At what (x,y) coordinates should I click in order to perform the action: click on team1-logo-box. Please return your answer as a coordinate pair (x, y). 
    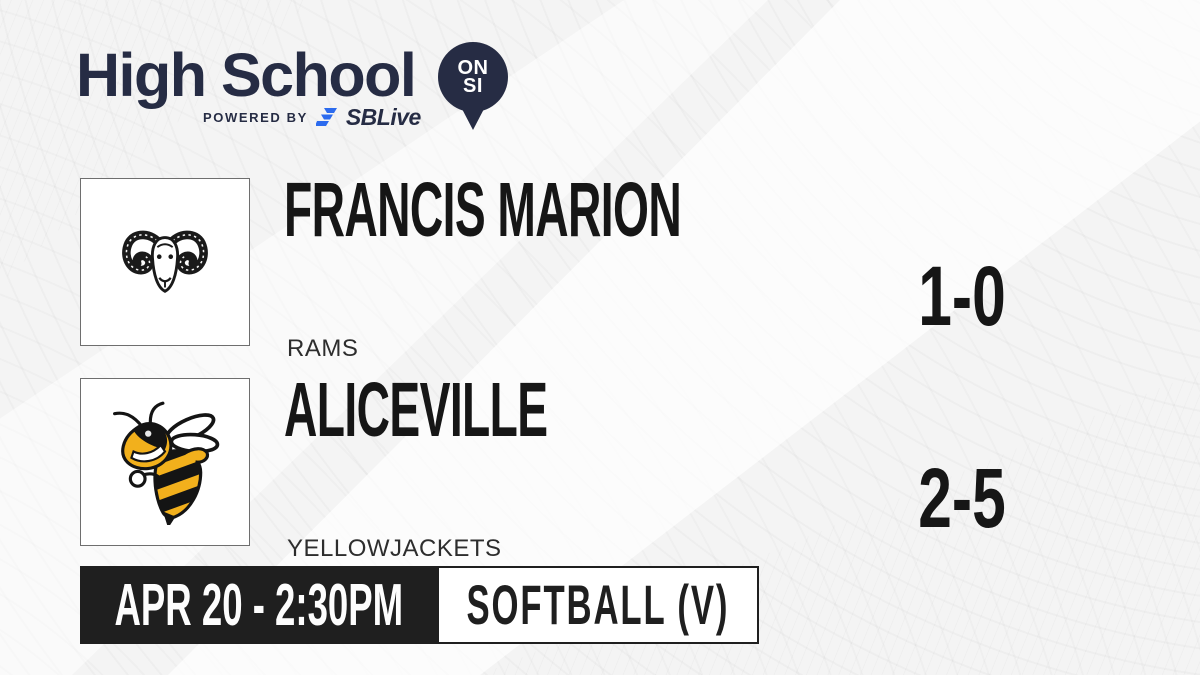
    Looking at the image, I should click on (165, 262).